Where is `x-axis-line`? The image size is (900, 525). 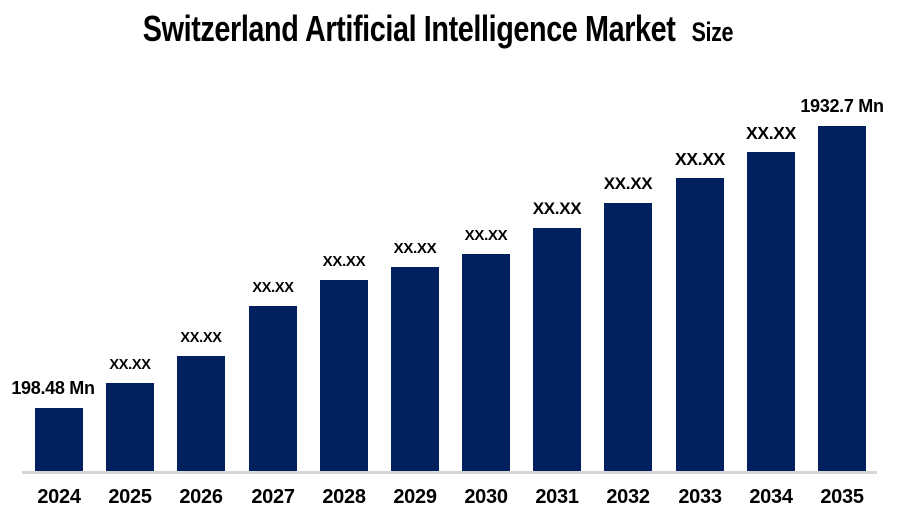
x-axis-line is located at coordinates (449, 472).